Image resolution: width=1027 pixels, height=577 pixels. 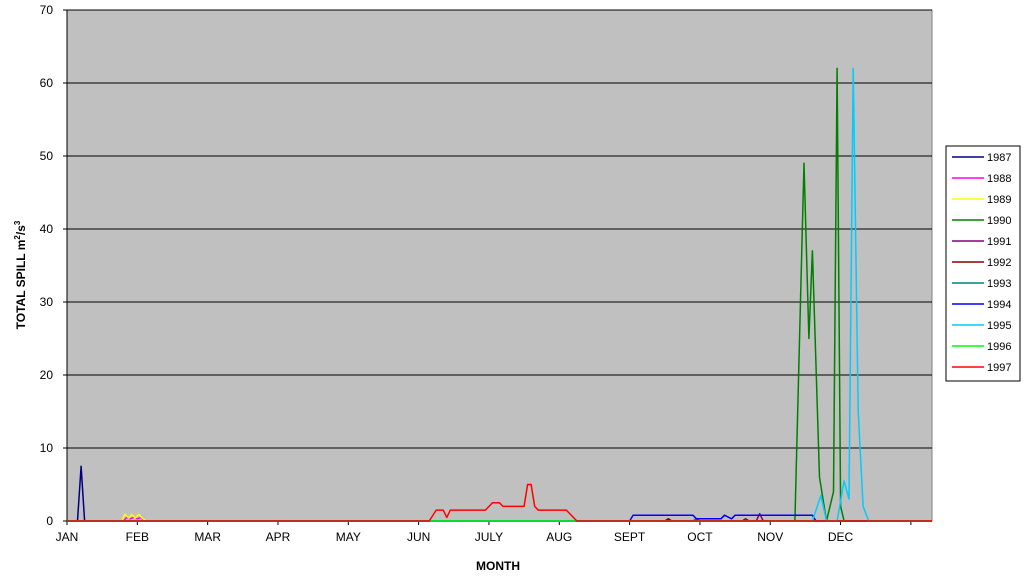 I want to click on y-axis-title: TOTAL SPILL m2/s3, so click(x=20, y=274).